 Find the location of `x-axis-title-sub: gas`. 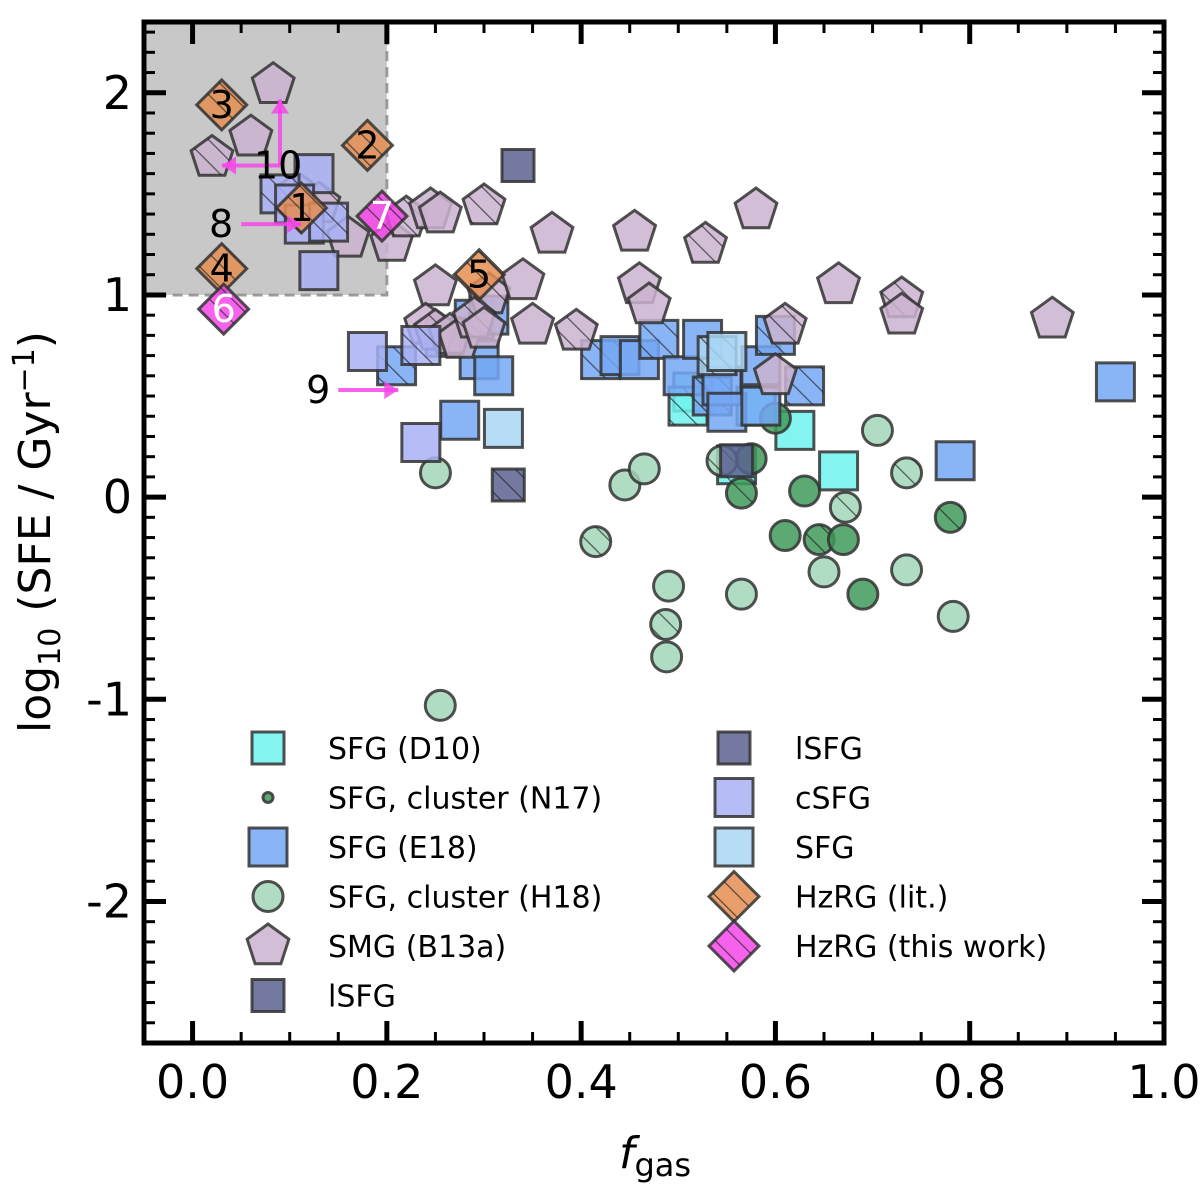

x-axis-title-sub: gas is located at coordinates (662, 1165).